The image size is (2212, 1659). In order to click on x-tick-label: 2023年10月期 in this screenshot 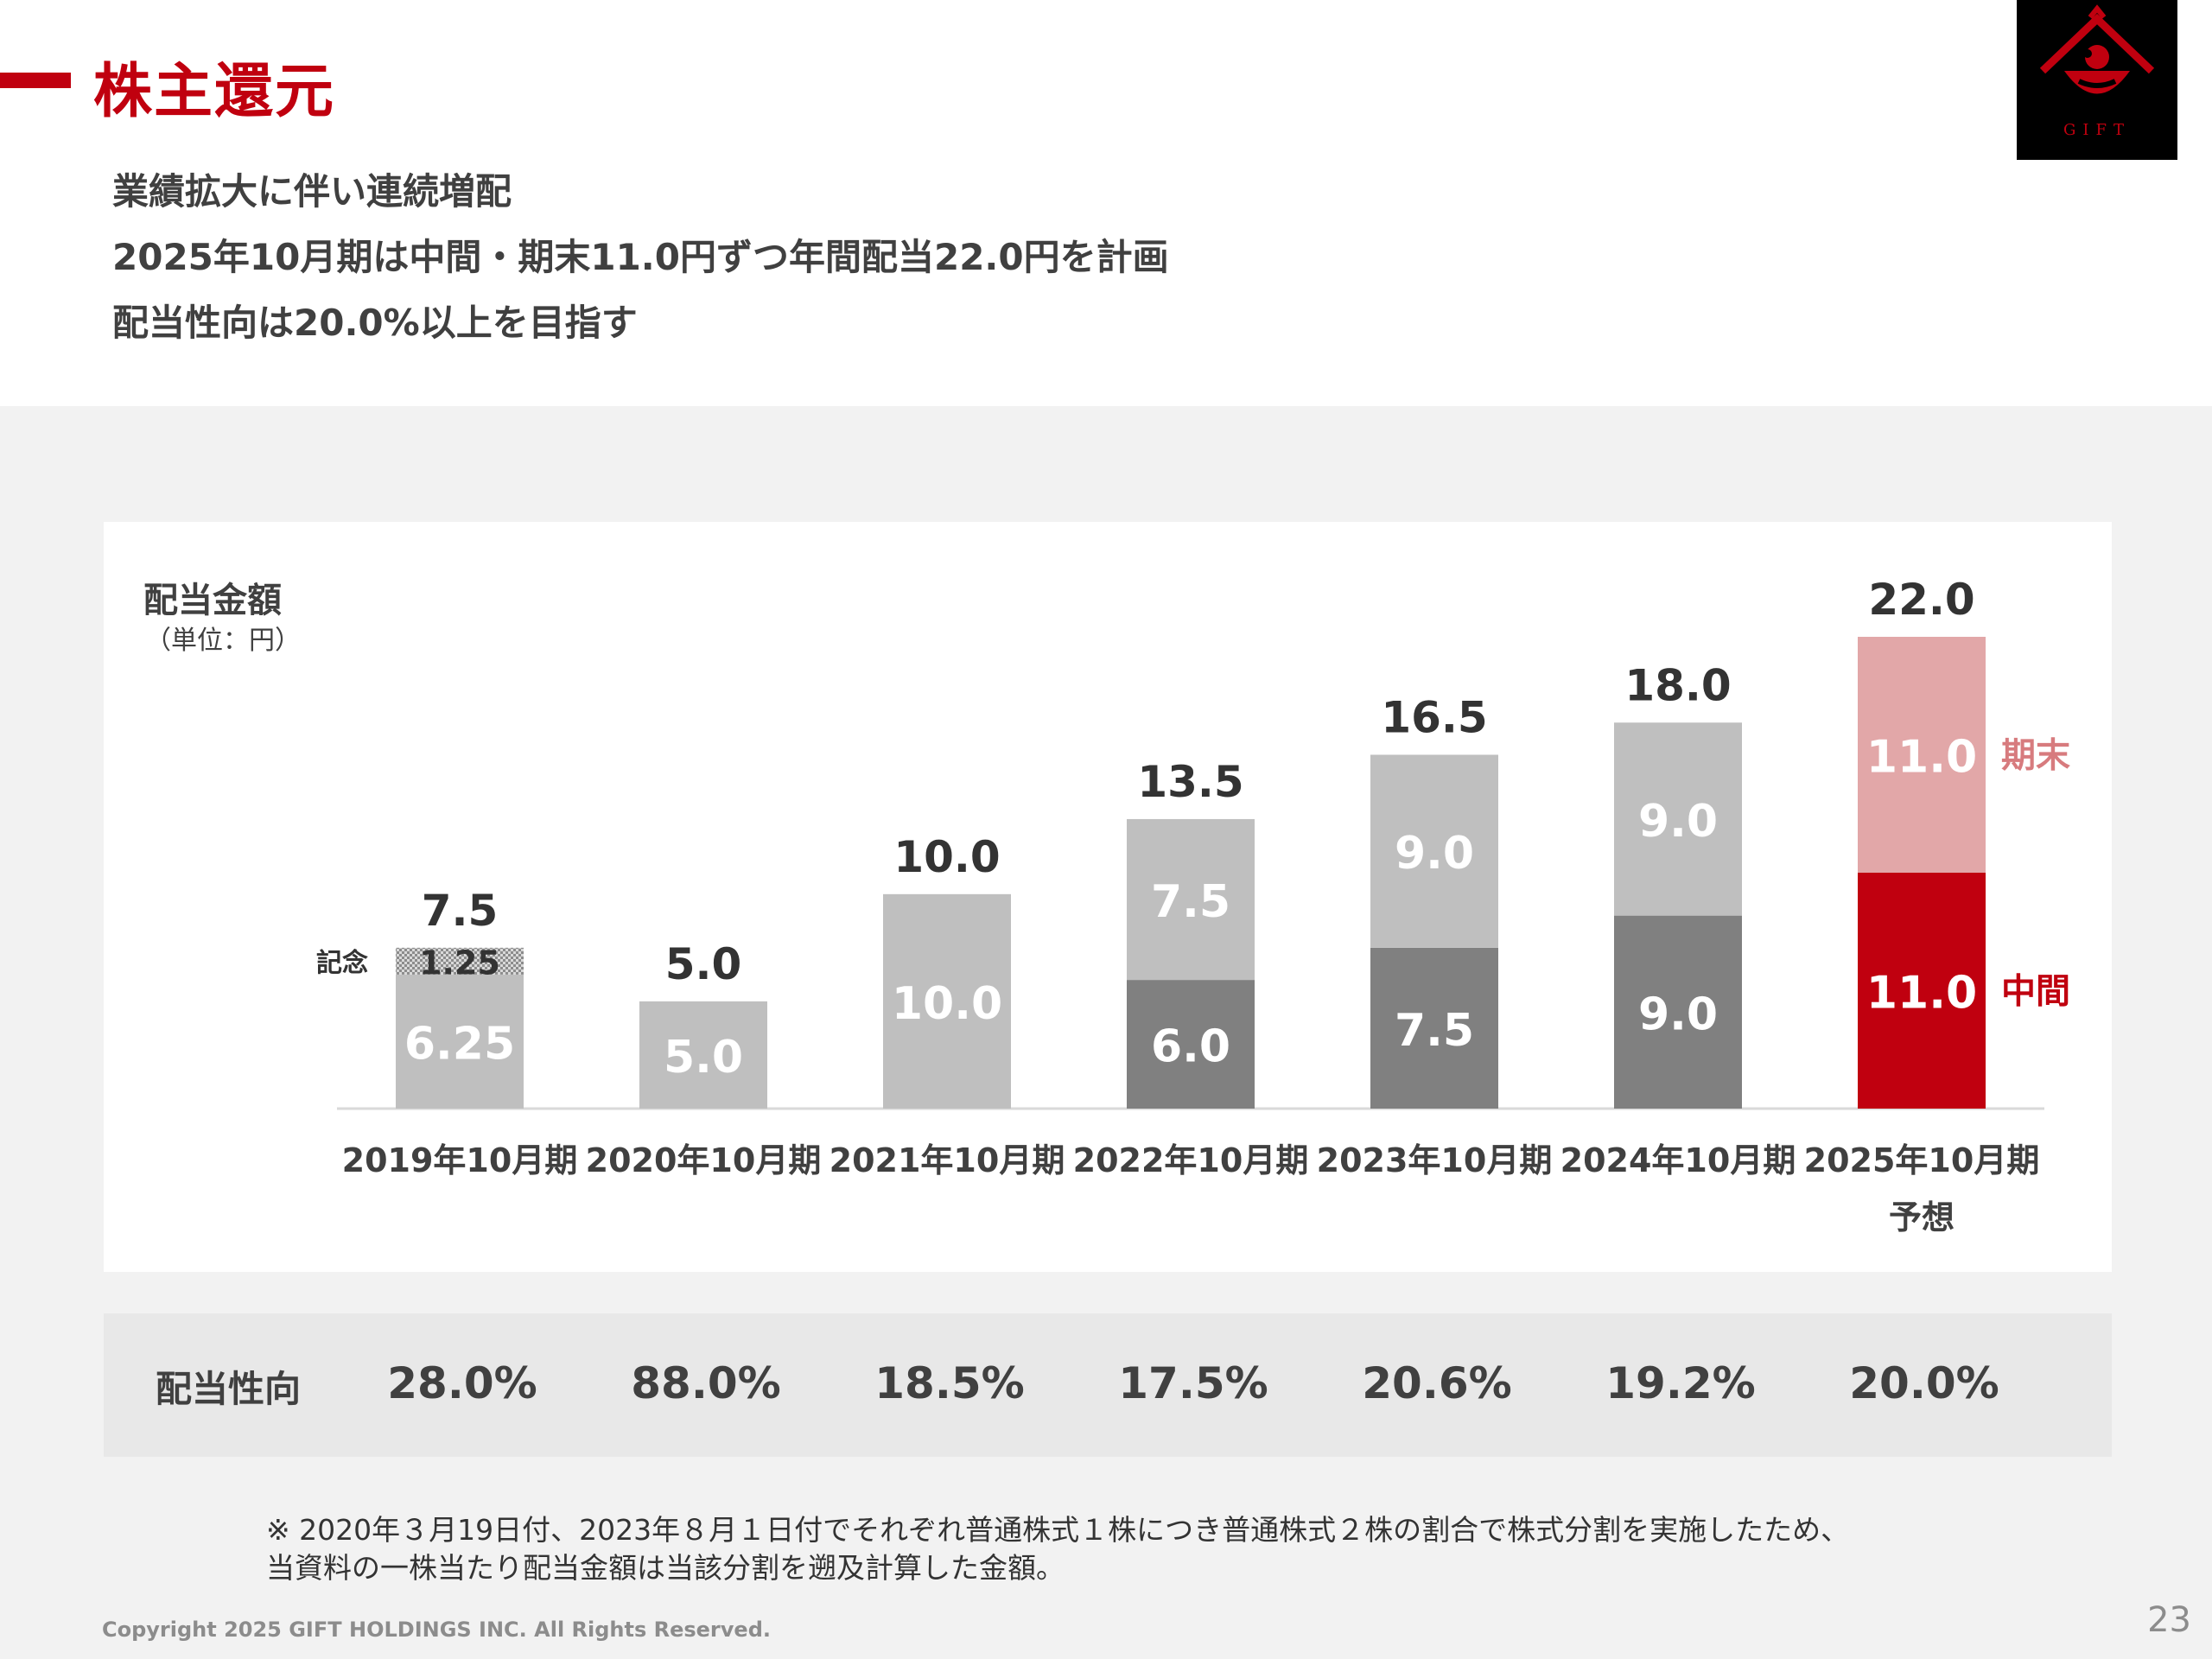, I will do `click(1435, 1160)`.